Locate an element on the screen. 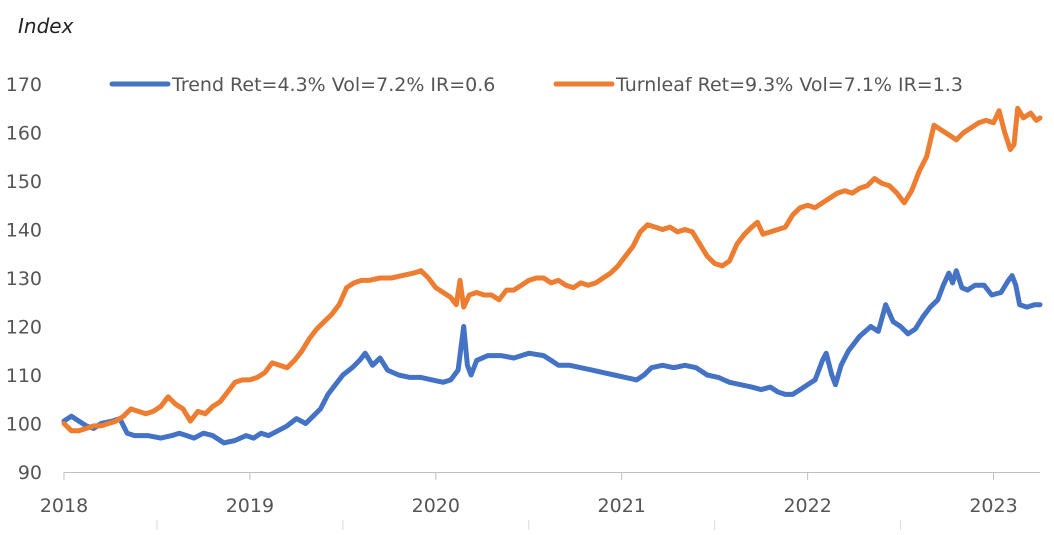 The image size is (1054, 535). x-tick-label-2021: 2021 is located at coordinates (622, 506).